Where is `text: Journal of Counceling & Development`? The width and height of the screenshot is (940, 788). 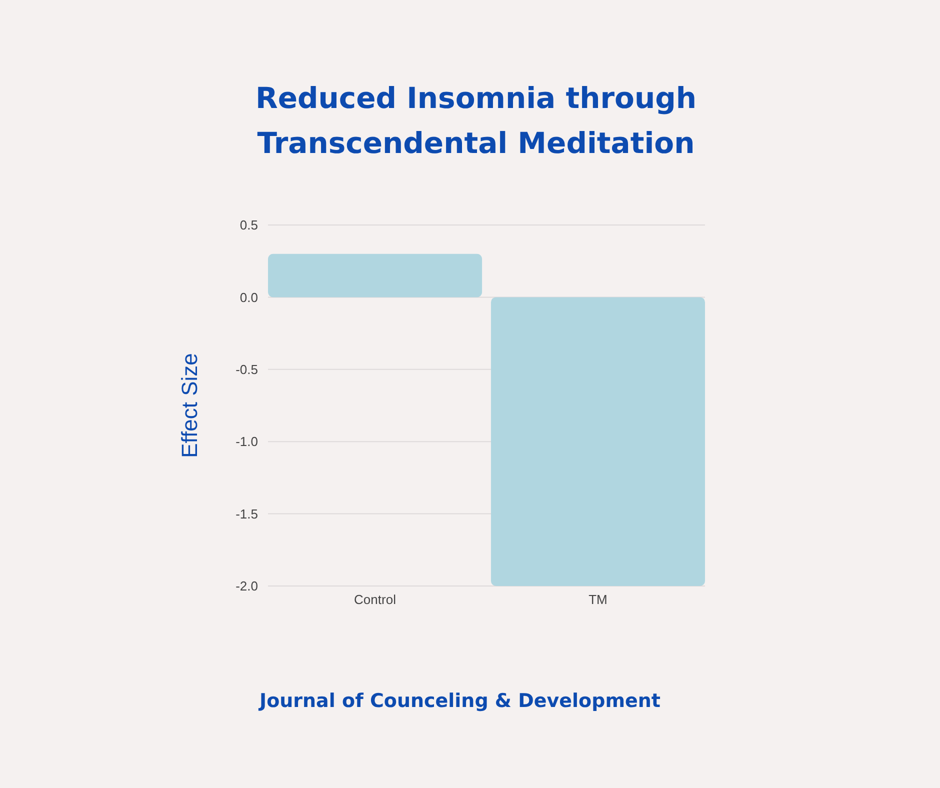 text: Journal of Counceling & Development is located at coordinates (459, 701).